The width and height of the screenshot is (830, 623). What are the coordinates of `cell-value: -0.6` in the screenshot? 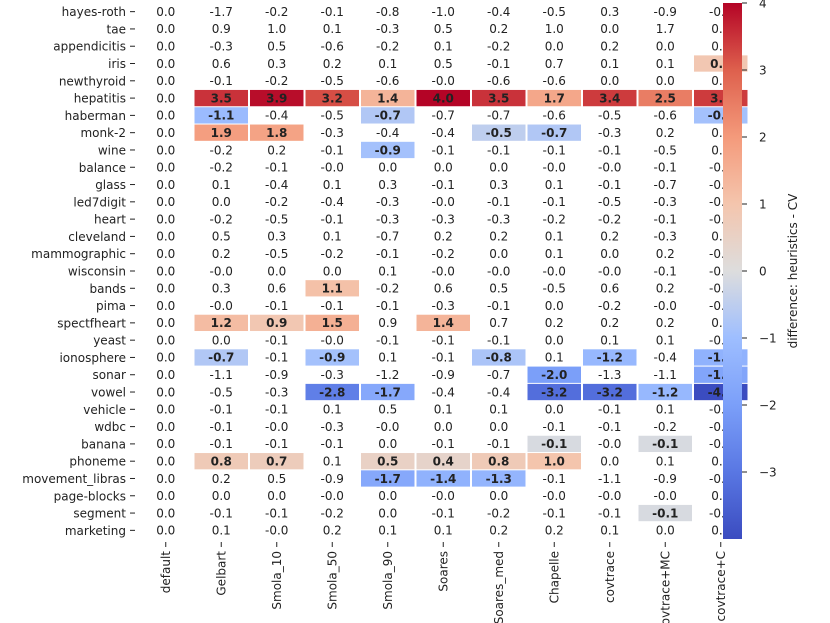 It's located at (387, 81).